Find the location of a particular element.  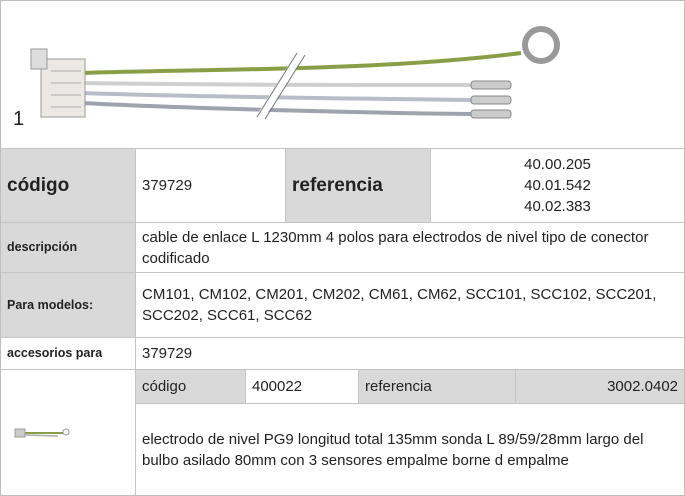

modelos-label: Para modelos: is located at coordinates (68, 305).